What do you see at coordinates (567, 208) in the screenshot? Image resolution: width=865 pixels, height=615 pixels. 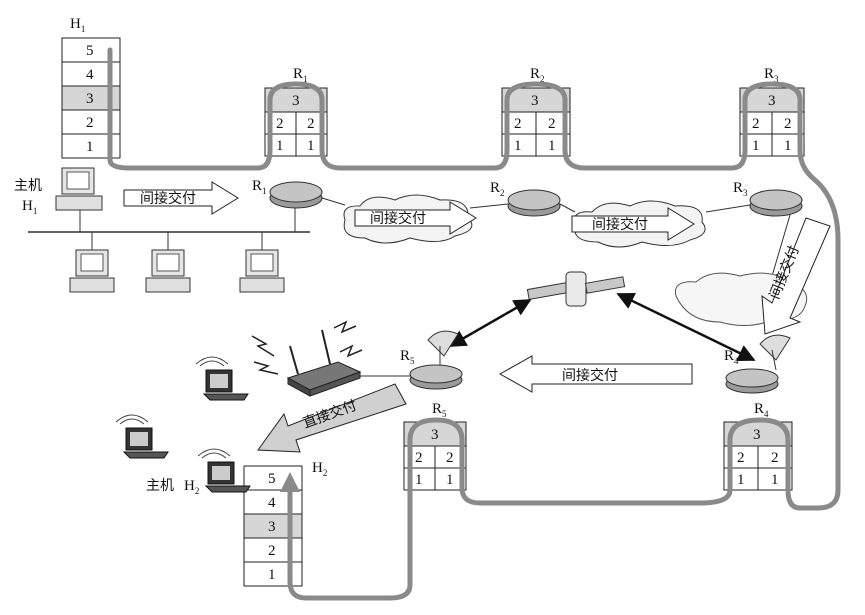 I see `link-r2-cloud` at bounding box center [567, 208].